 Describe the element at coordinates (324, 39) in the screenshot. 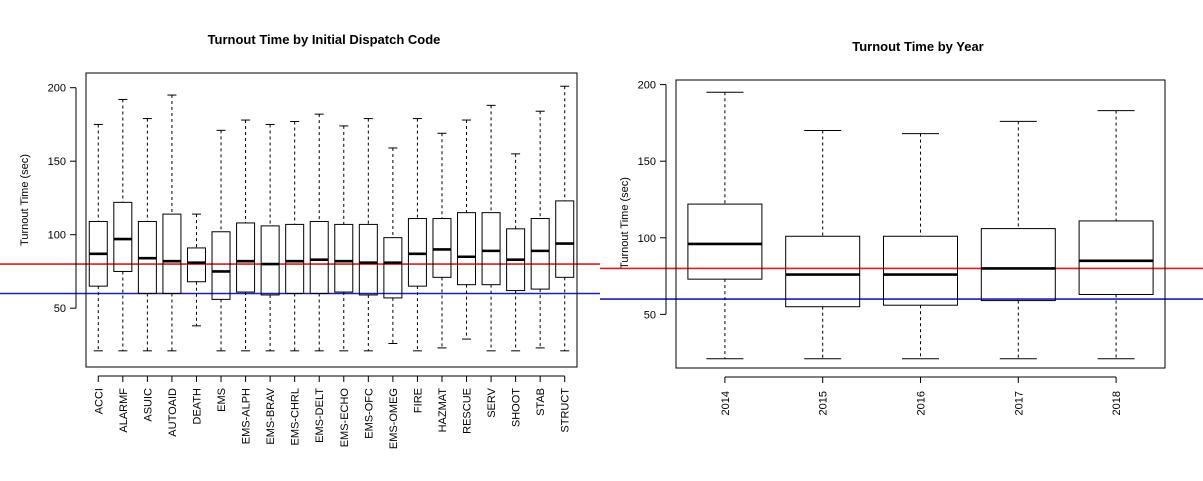

I see `chart-title: Turnout Time by Initial Dispatch Code` at that location.